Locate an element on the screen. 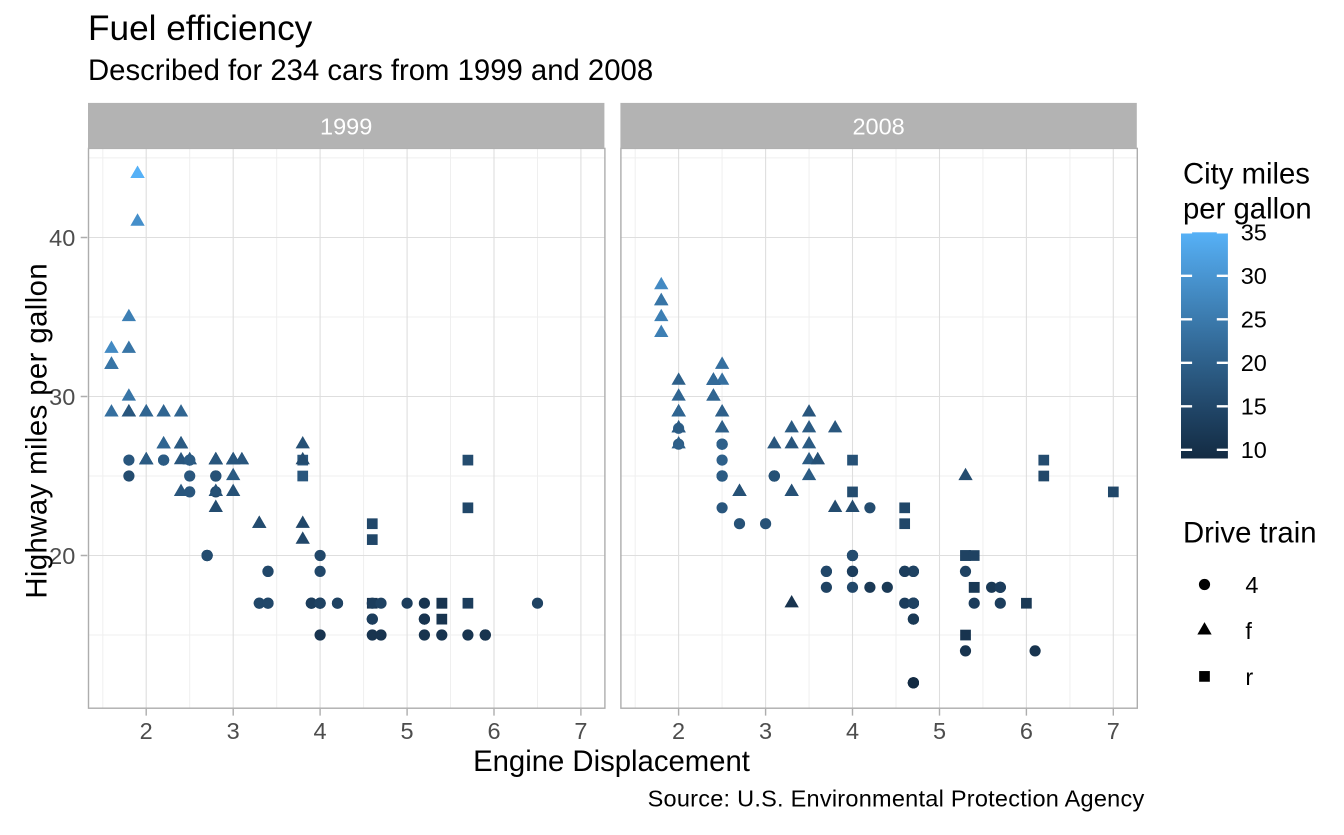 The image size is (1344, 835). svg-text: City miles is located at coordinates (1246, 173).